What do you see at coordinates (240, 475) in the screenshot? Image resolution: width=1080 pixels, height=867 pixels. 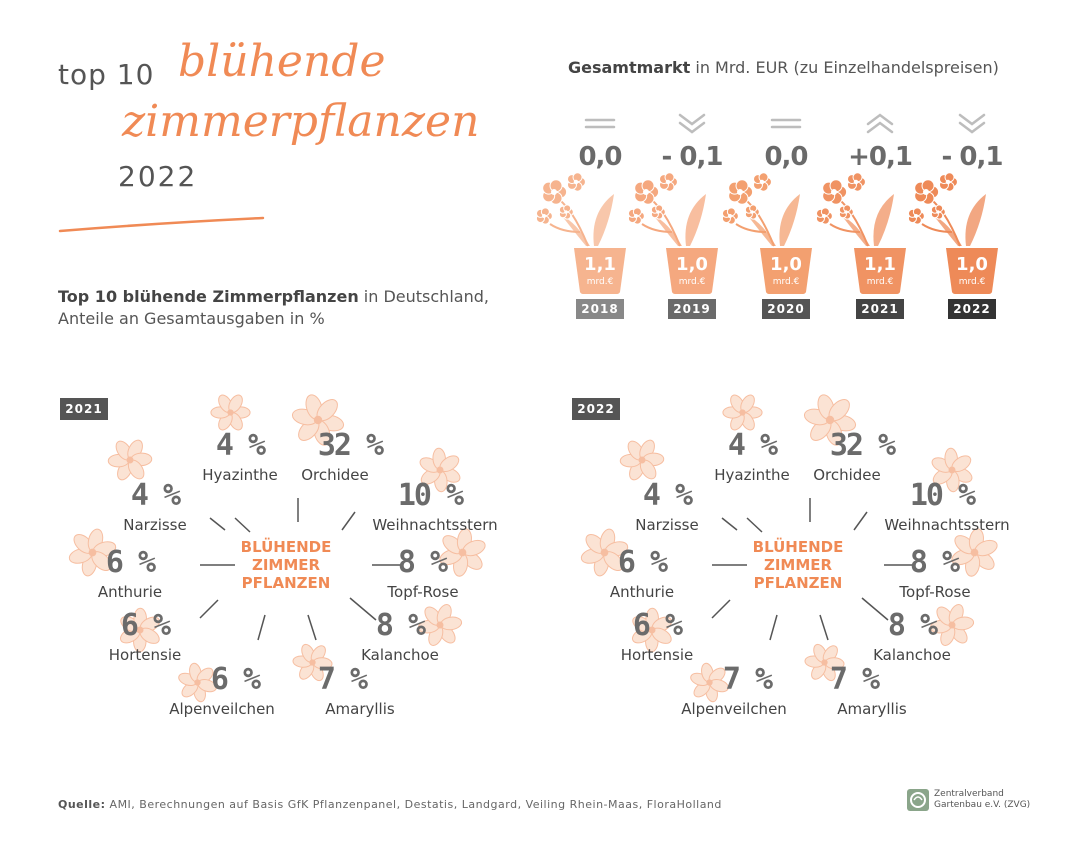 I see `plant-name: Hyazinthe` at bounding box center [240, 475].